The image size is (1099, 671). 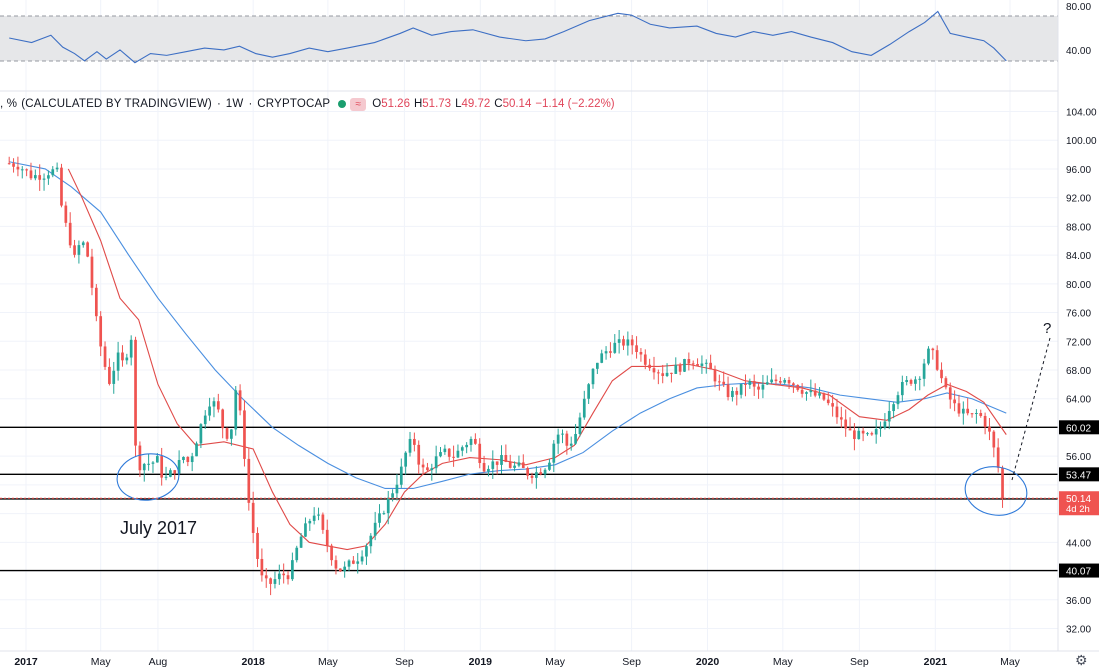 What do you see at coordinates (1078, 543) in the screenshot?
I see `price-tick-label: 44.00` at bounding box center [1078, 543].